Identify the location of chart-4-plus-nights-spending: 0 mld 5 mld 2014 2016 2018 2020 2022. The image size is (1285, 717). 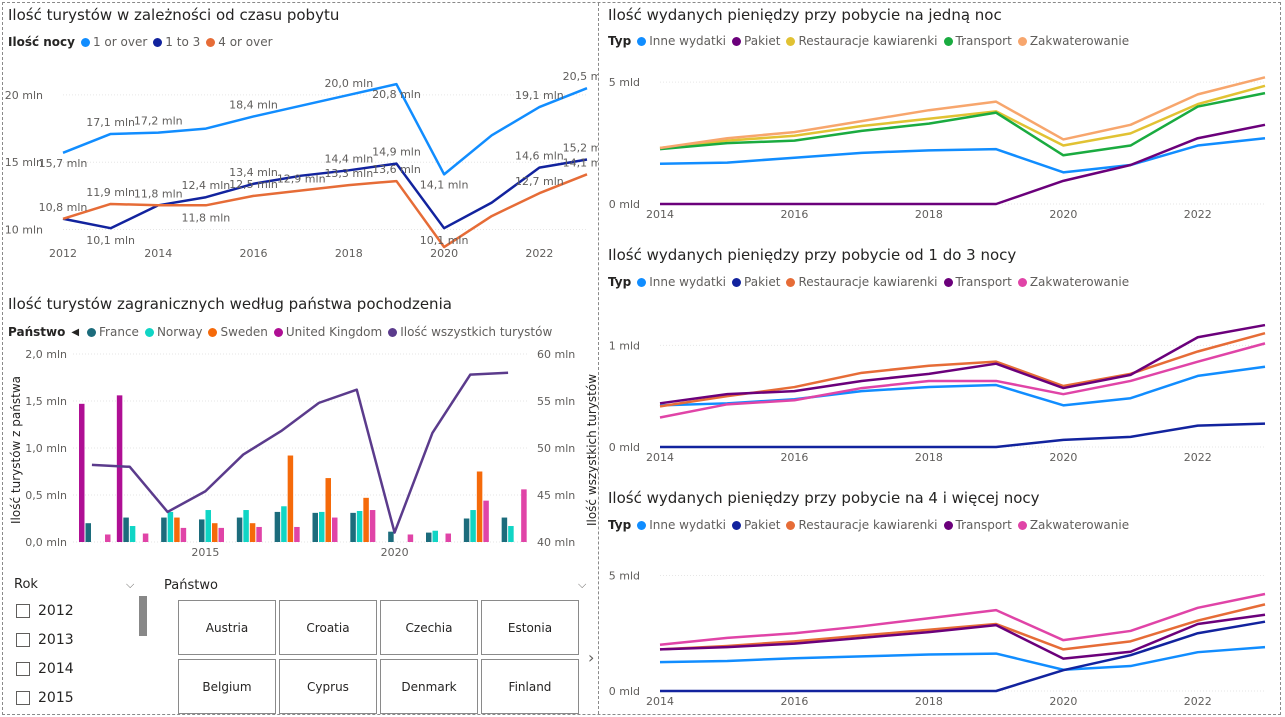
(937, 638).